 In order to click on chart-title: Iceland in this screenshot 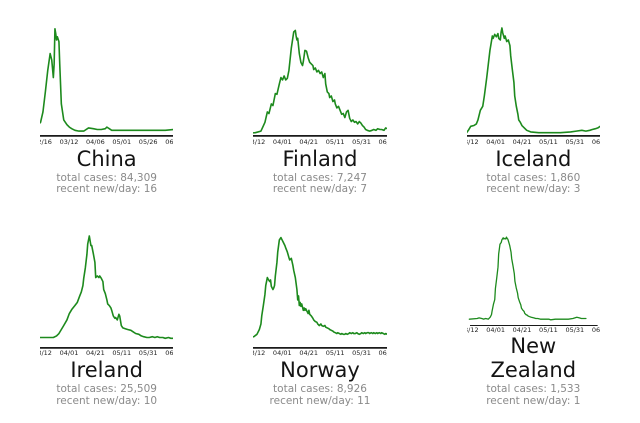, I will do `click(533, 158)`.